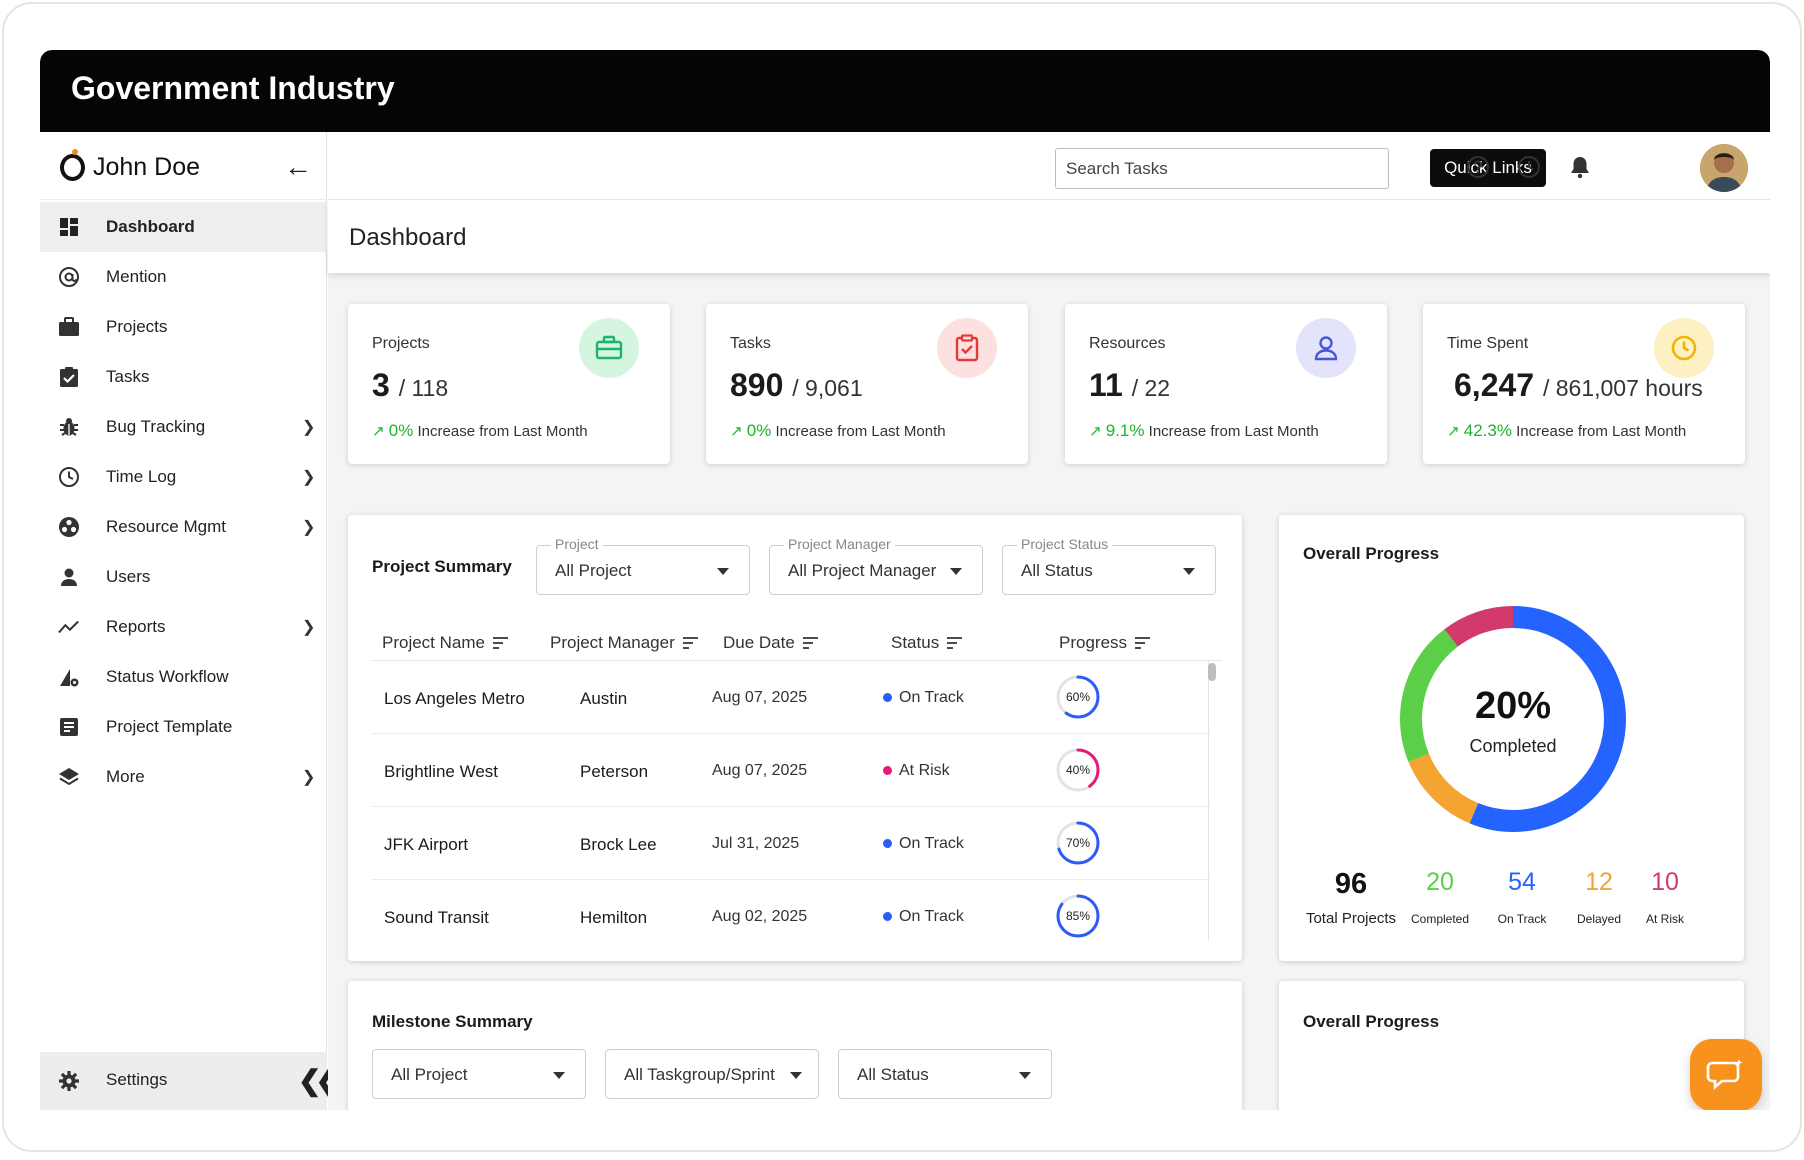 This screenshot has width=1804, height=1160. I want to click on sidebar-item-label: More, so click(125, 776).